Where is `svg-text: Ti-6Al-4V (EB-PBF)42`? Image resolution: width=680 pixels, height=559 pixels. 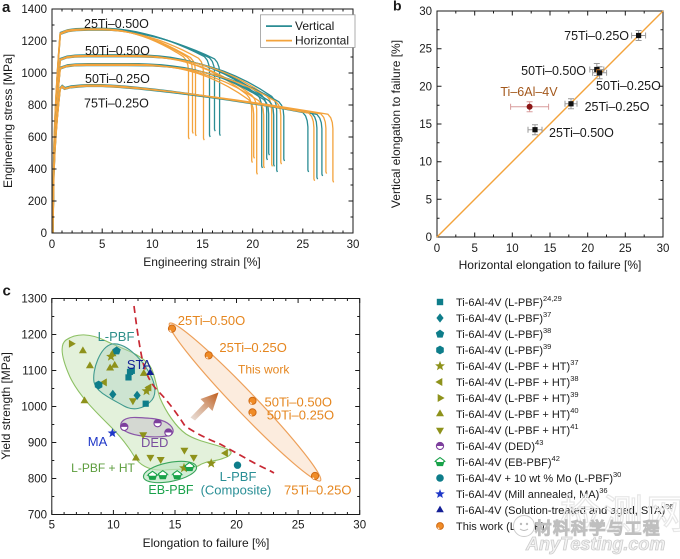 svg-text: Ti-6Al-4V (EB-PBF)42 is located at coordinates (508, 461).